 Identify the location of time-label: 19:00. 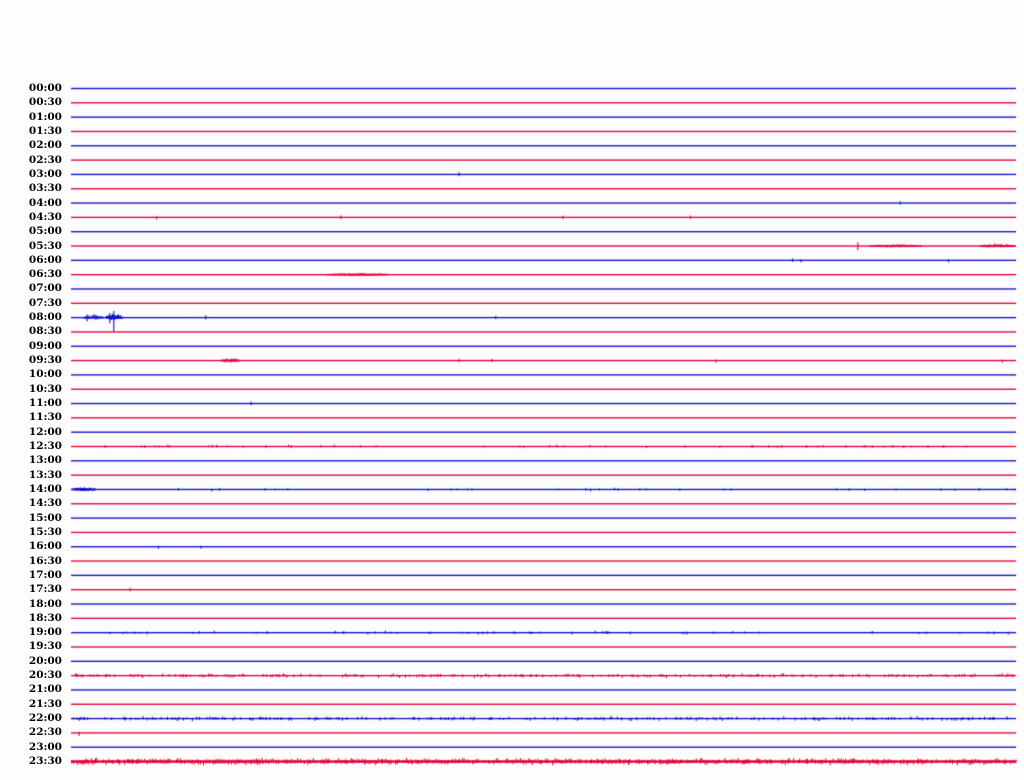
(45, 632).